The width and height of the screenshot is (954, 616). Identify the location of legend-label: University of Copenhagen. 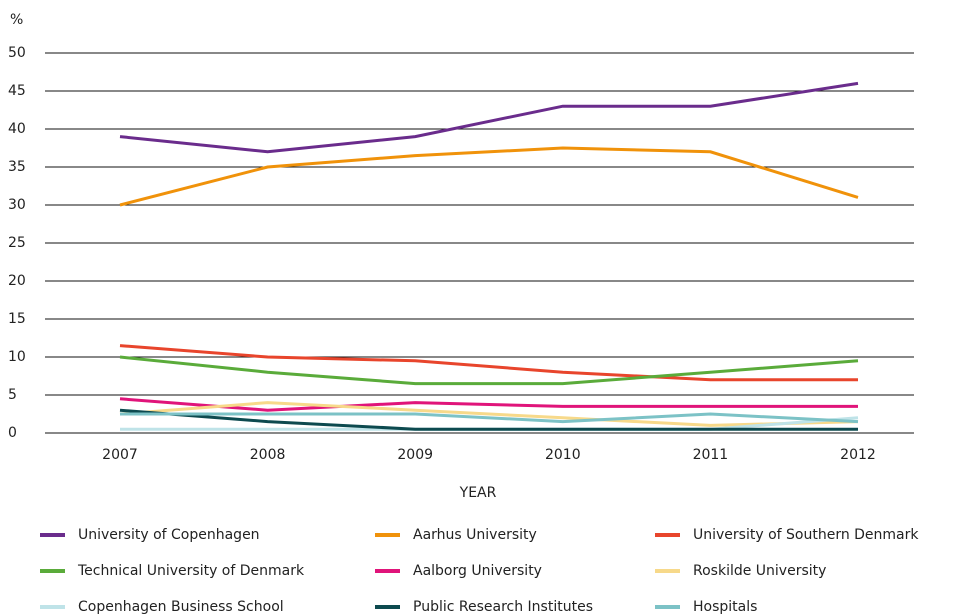
(169, 535).